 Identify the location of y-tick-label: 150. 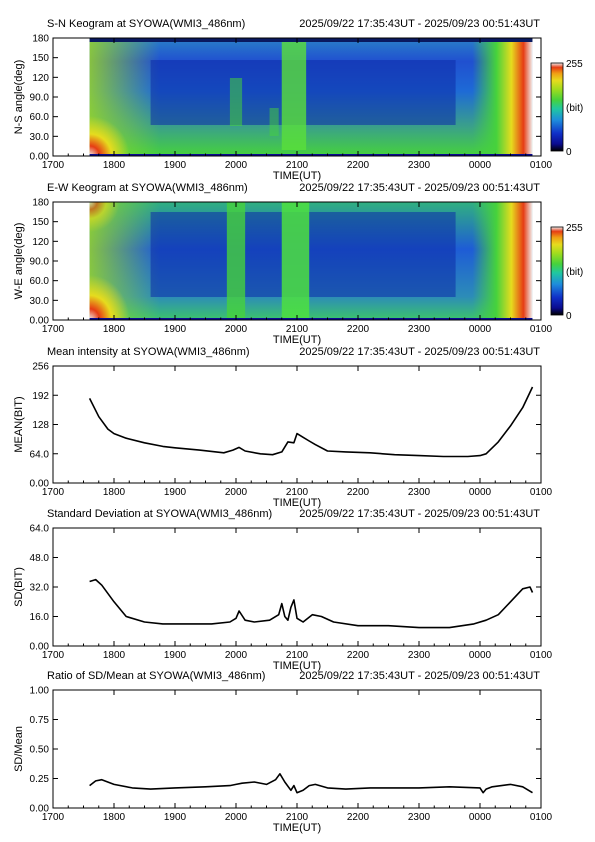
(40, 222).